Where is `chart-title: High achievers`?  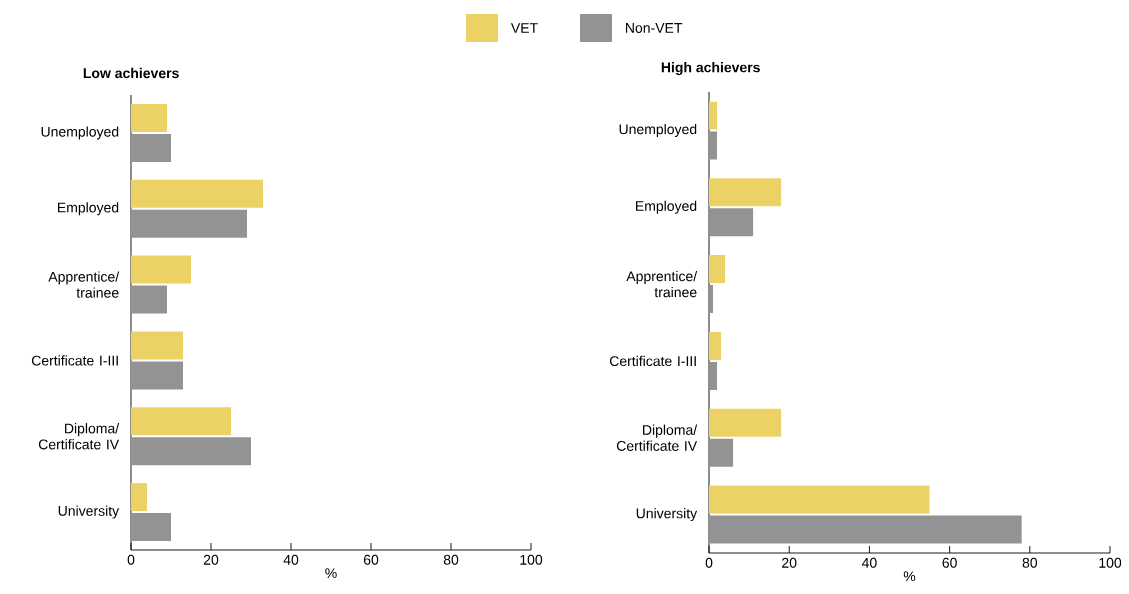 chart-title: High achievers is located at coordinates (710, 69).